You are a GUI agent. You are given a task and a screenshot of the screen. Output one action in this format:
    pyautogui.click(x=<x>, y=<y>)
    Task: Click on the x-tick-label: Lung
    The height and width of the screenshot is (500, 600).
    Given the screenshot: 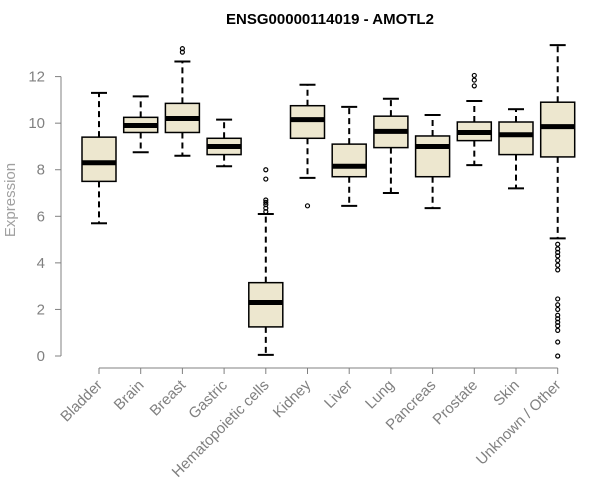 What is the action you would take?
    pyautogui.click(x=380, y=395)
    